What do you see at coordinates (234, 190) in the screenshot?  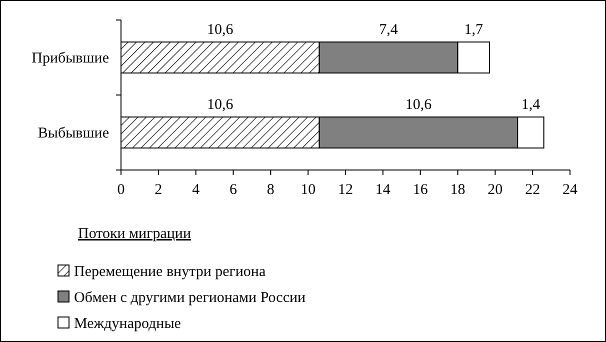 I see `x-tick-label: 6` at bounding box center [234, 190].